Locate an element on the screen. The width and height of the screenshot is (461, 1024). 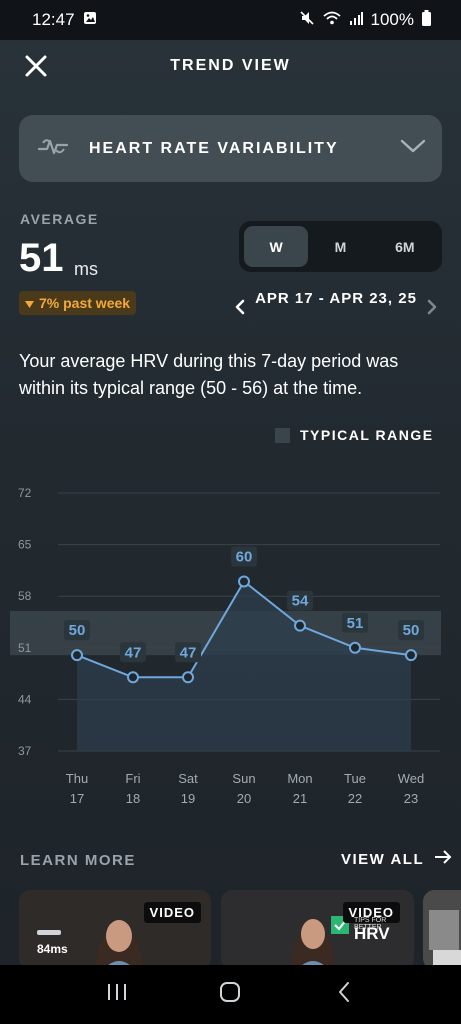
period-option-6-months: 6M is located at coordinates (405, 246).